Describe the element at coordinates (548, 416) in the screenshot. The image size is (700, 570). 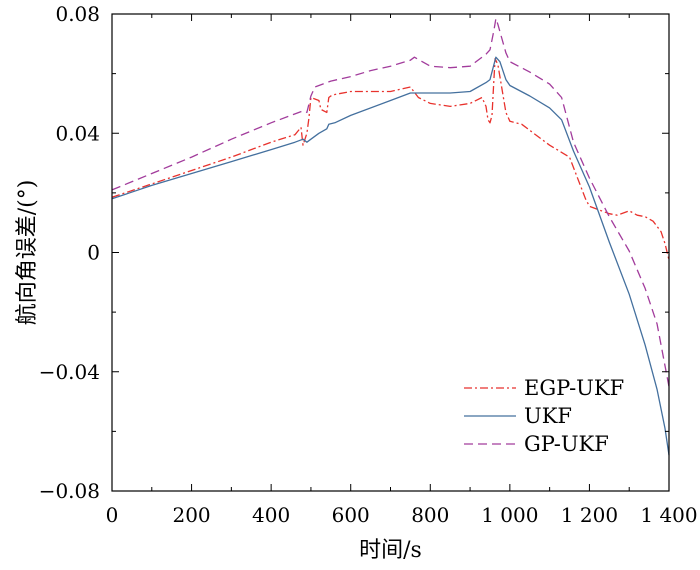
I see `legend-label-ukf: UKF` at that location.